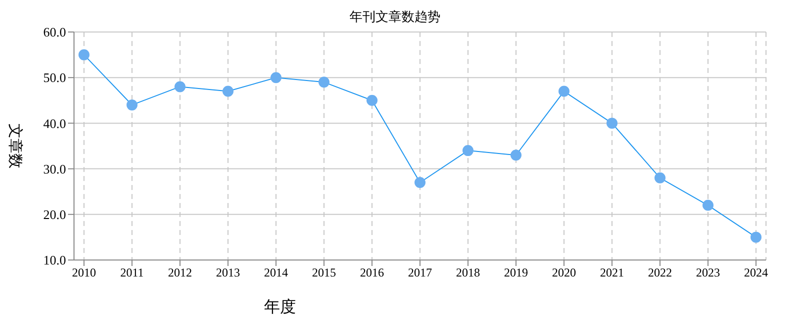  Describe the element at coordinates (15, 146) in the screenshot. I see `y-axis-title: 文章数` at that location.